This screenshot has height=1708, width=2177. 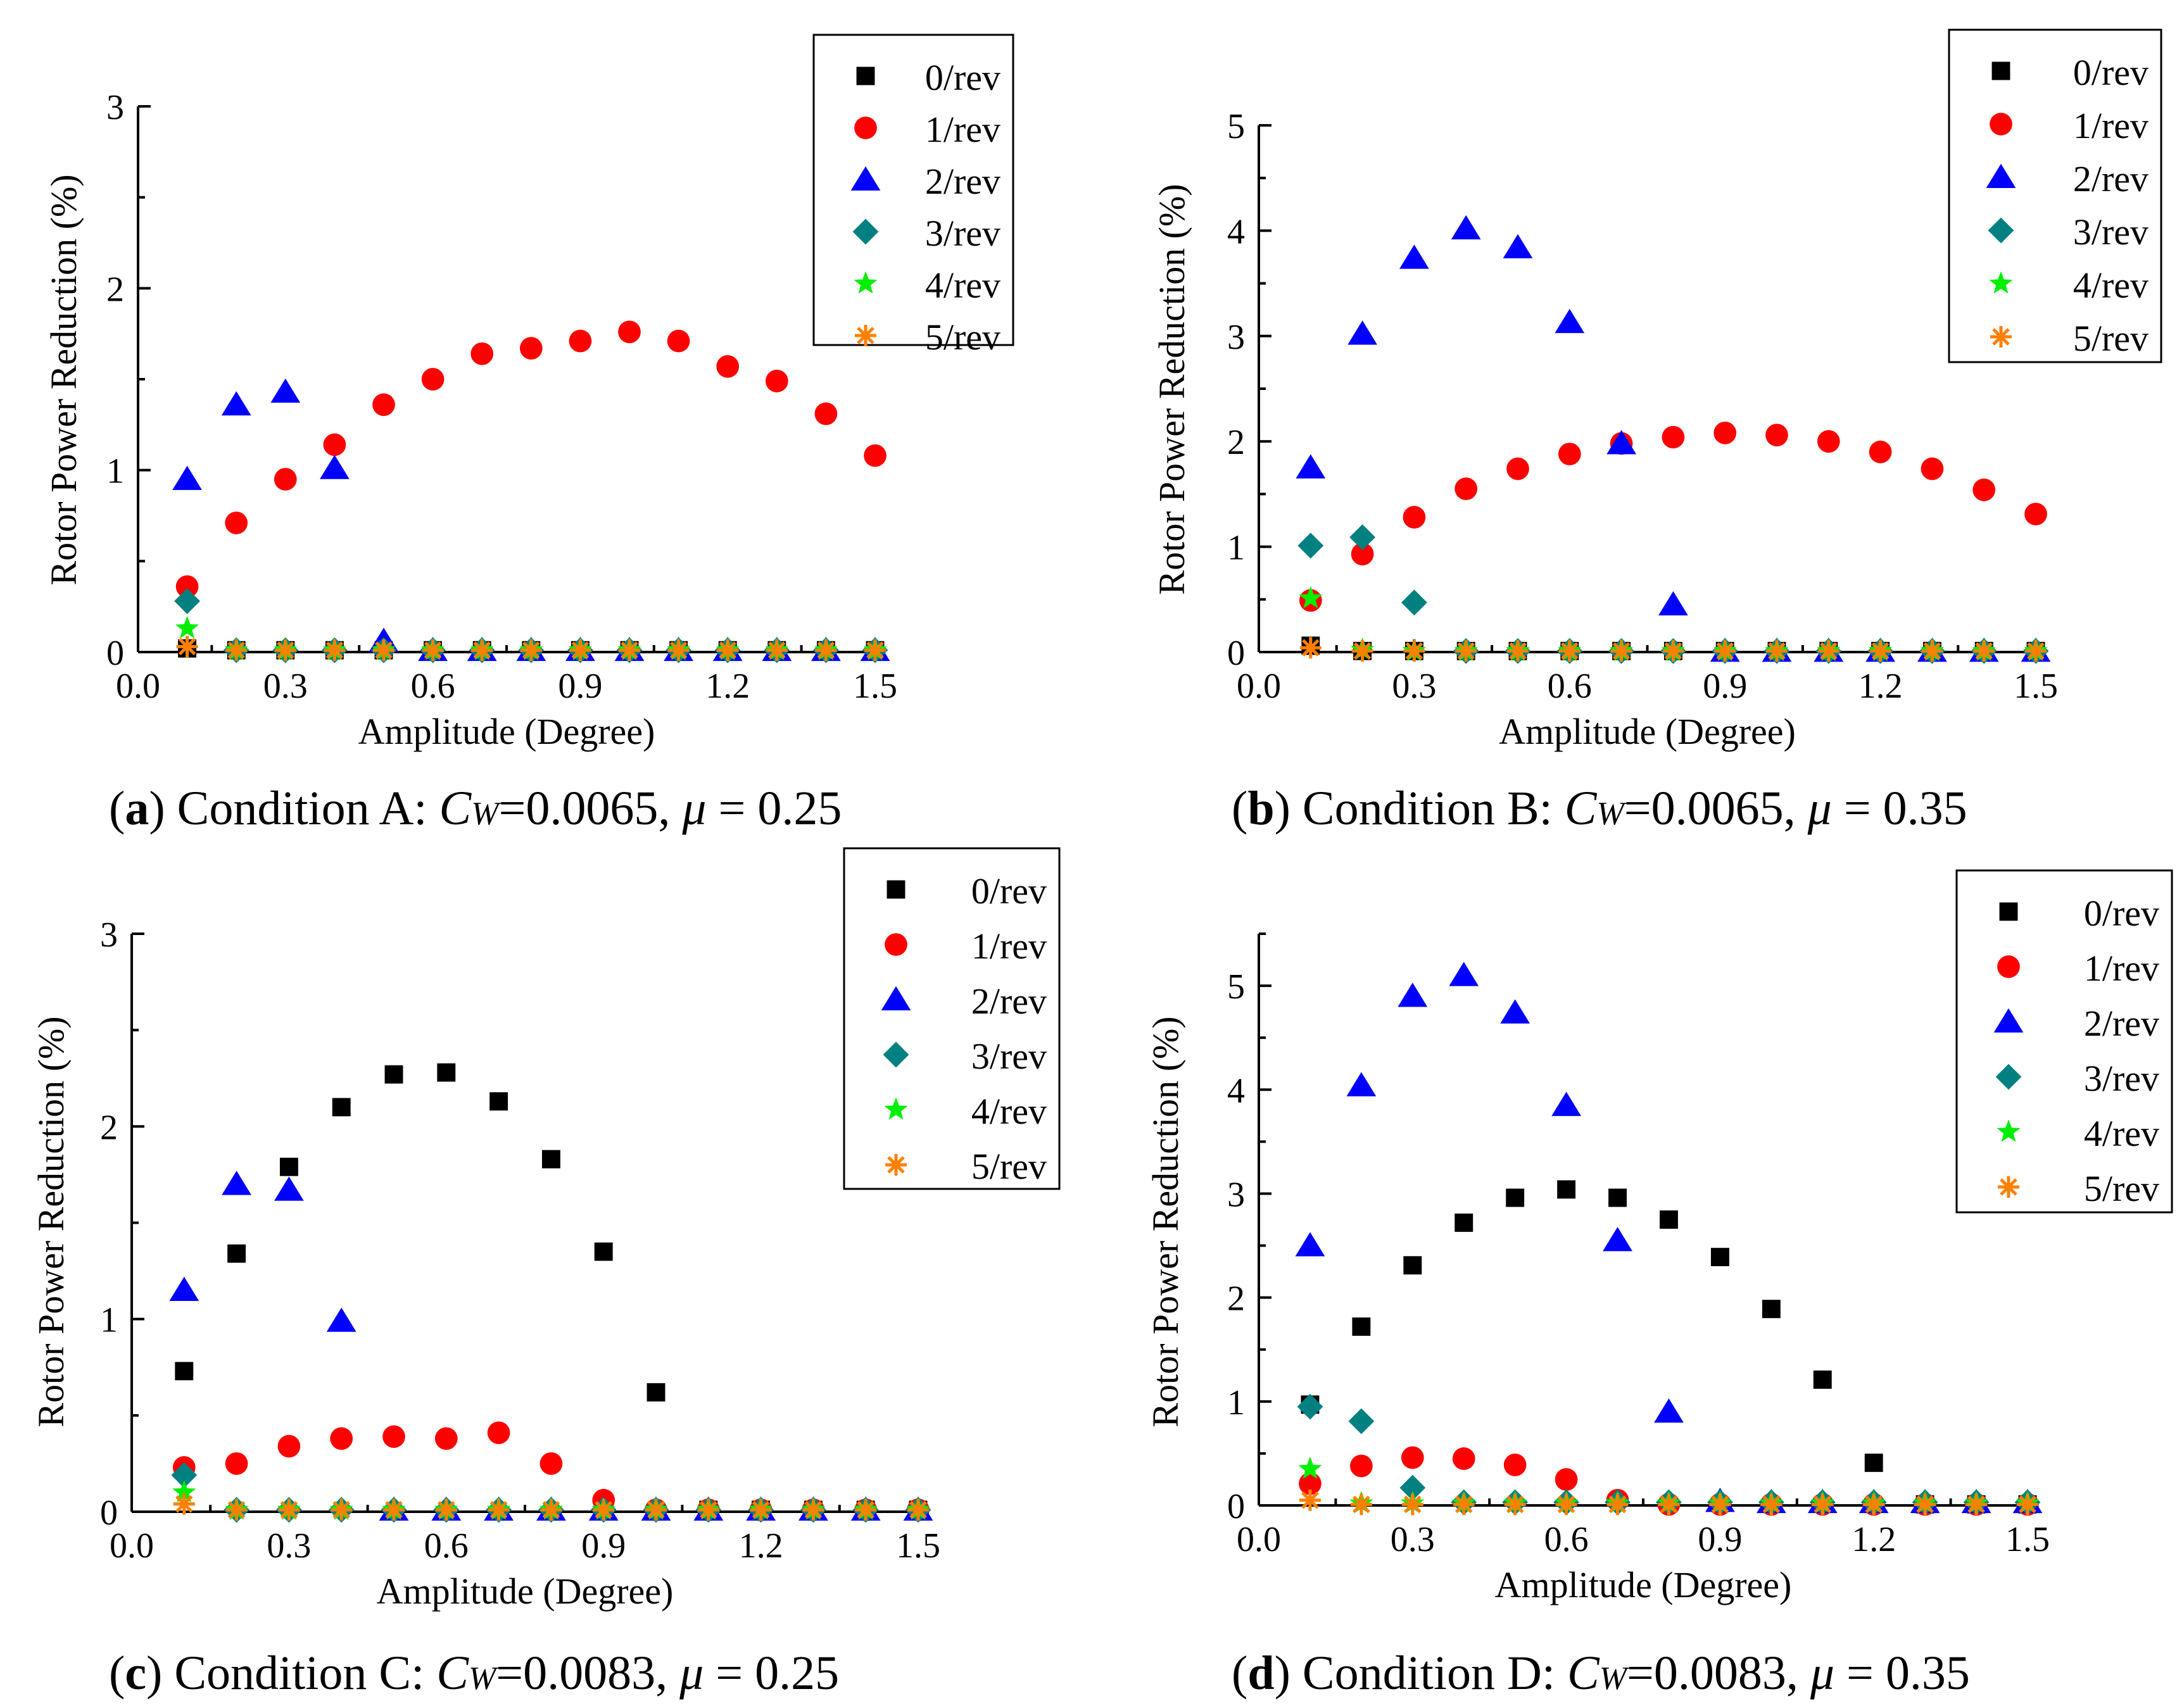 What do you see at coordinates (294, 808) in the screenshot?
I see `caption-part: ) Condition A:` at bounding box center [294, 808].